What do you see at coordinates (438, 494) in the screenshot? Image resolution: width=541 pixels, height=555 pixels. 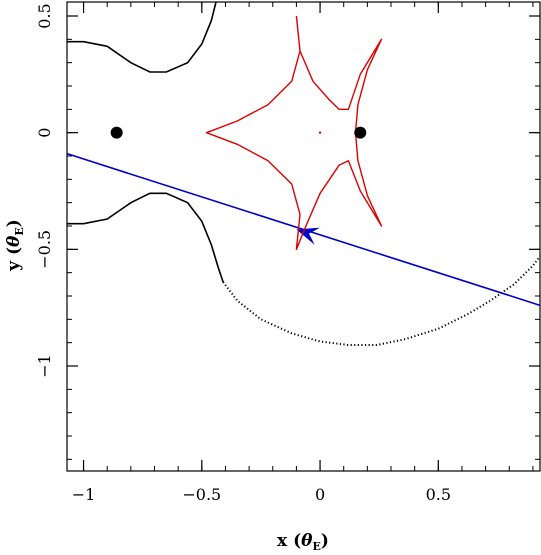 I see `x-tick-label: 0.5` at bounding box center [438, 494].